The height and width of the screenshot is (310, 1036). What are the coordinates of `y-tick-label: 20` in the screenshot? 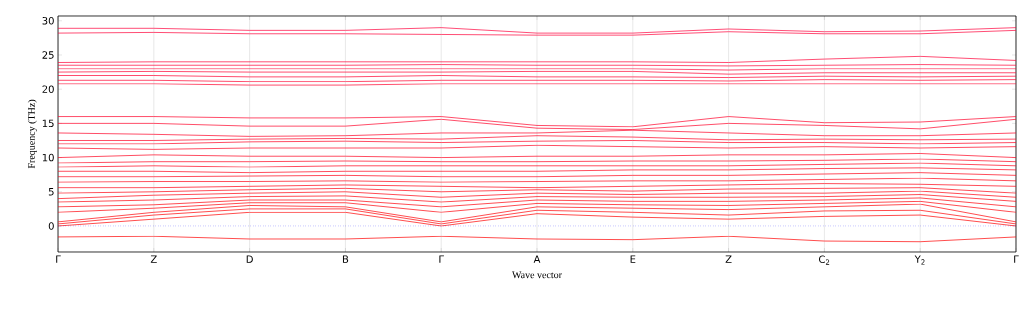 It's located at (48, 89).